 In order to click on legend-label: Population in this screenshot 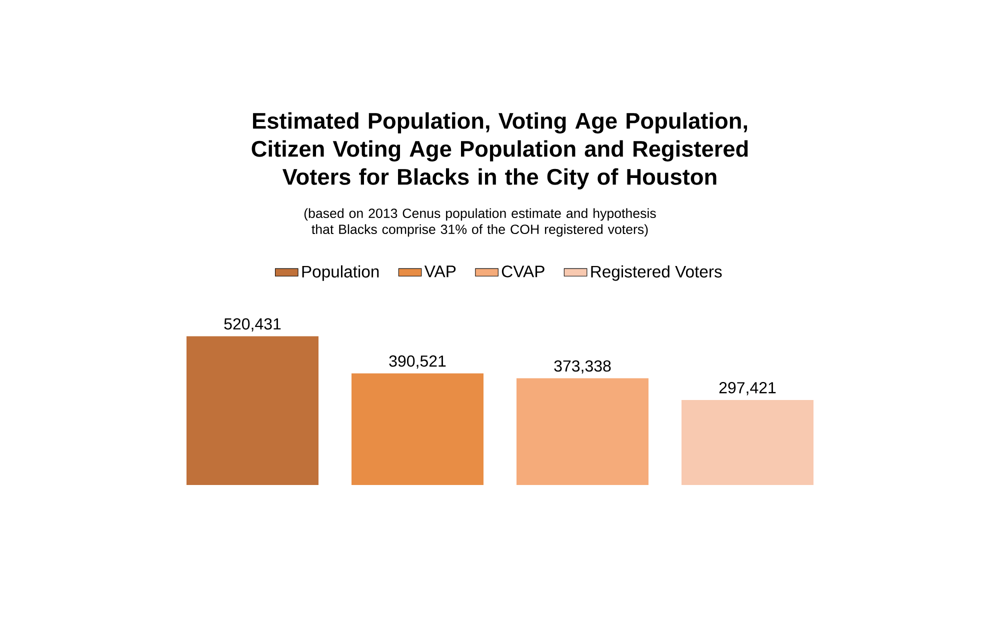, I will do `click(340, 273)`.